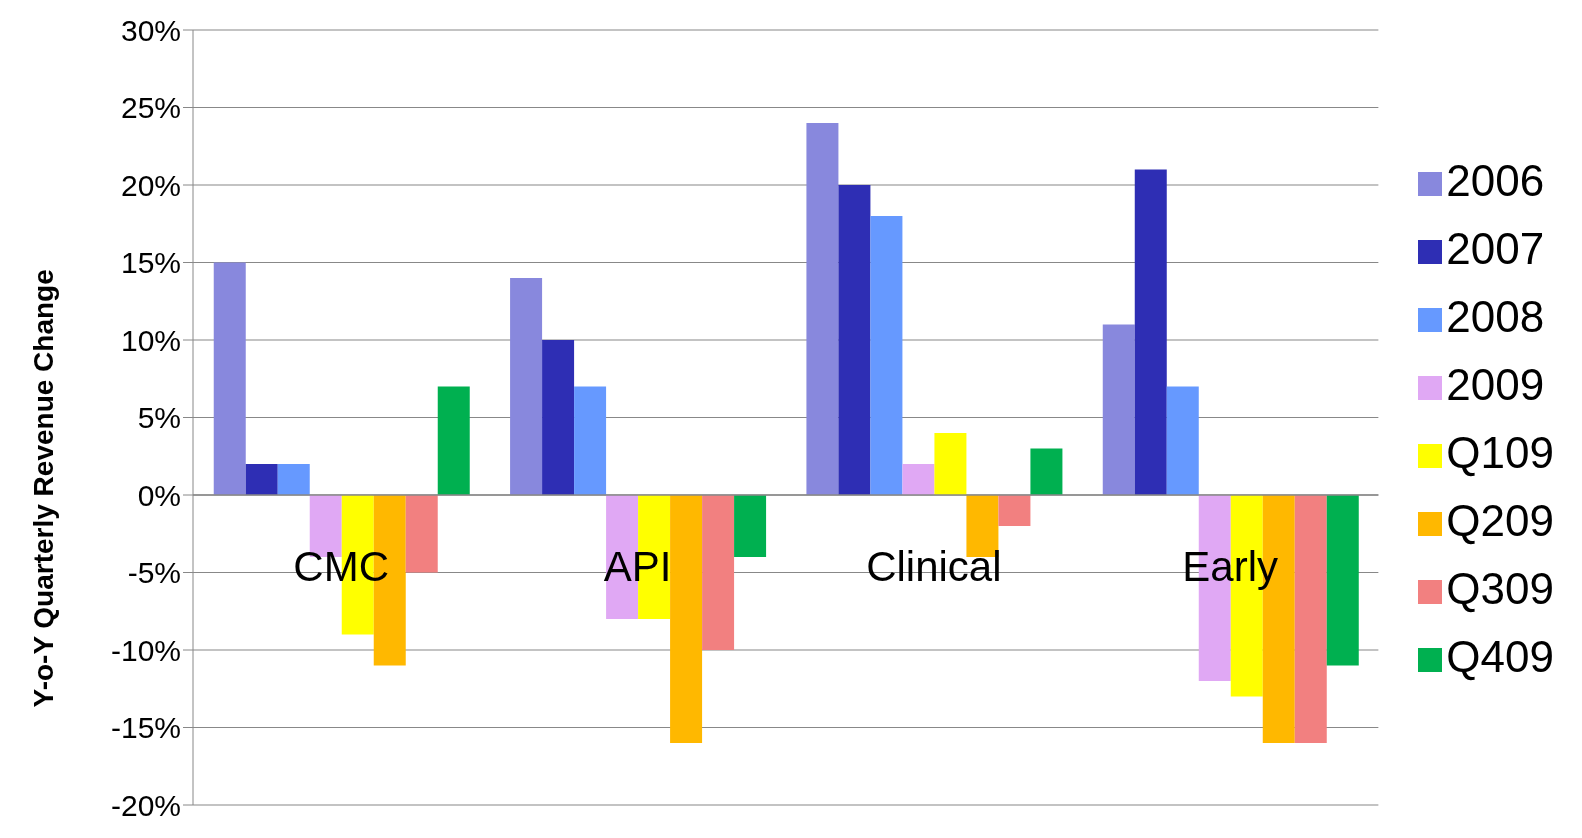 This screenshot has width=1582, height=838. I want to click on legend-label: 2008, so click(1495, 316).